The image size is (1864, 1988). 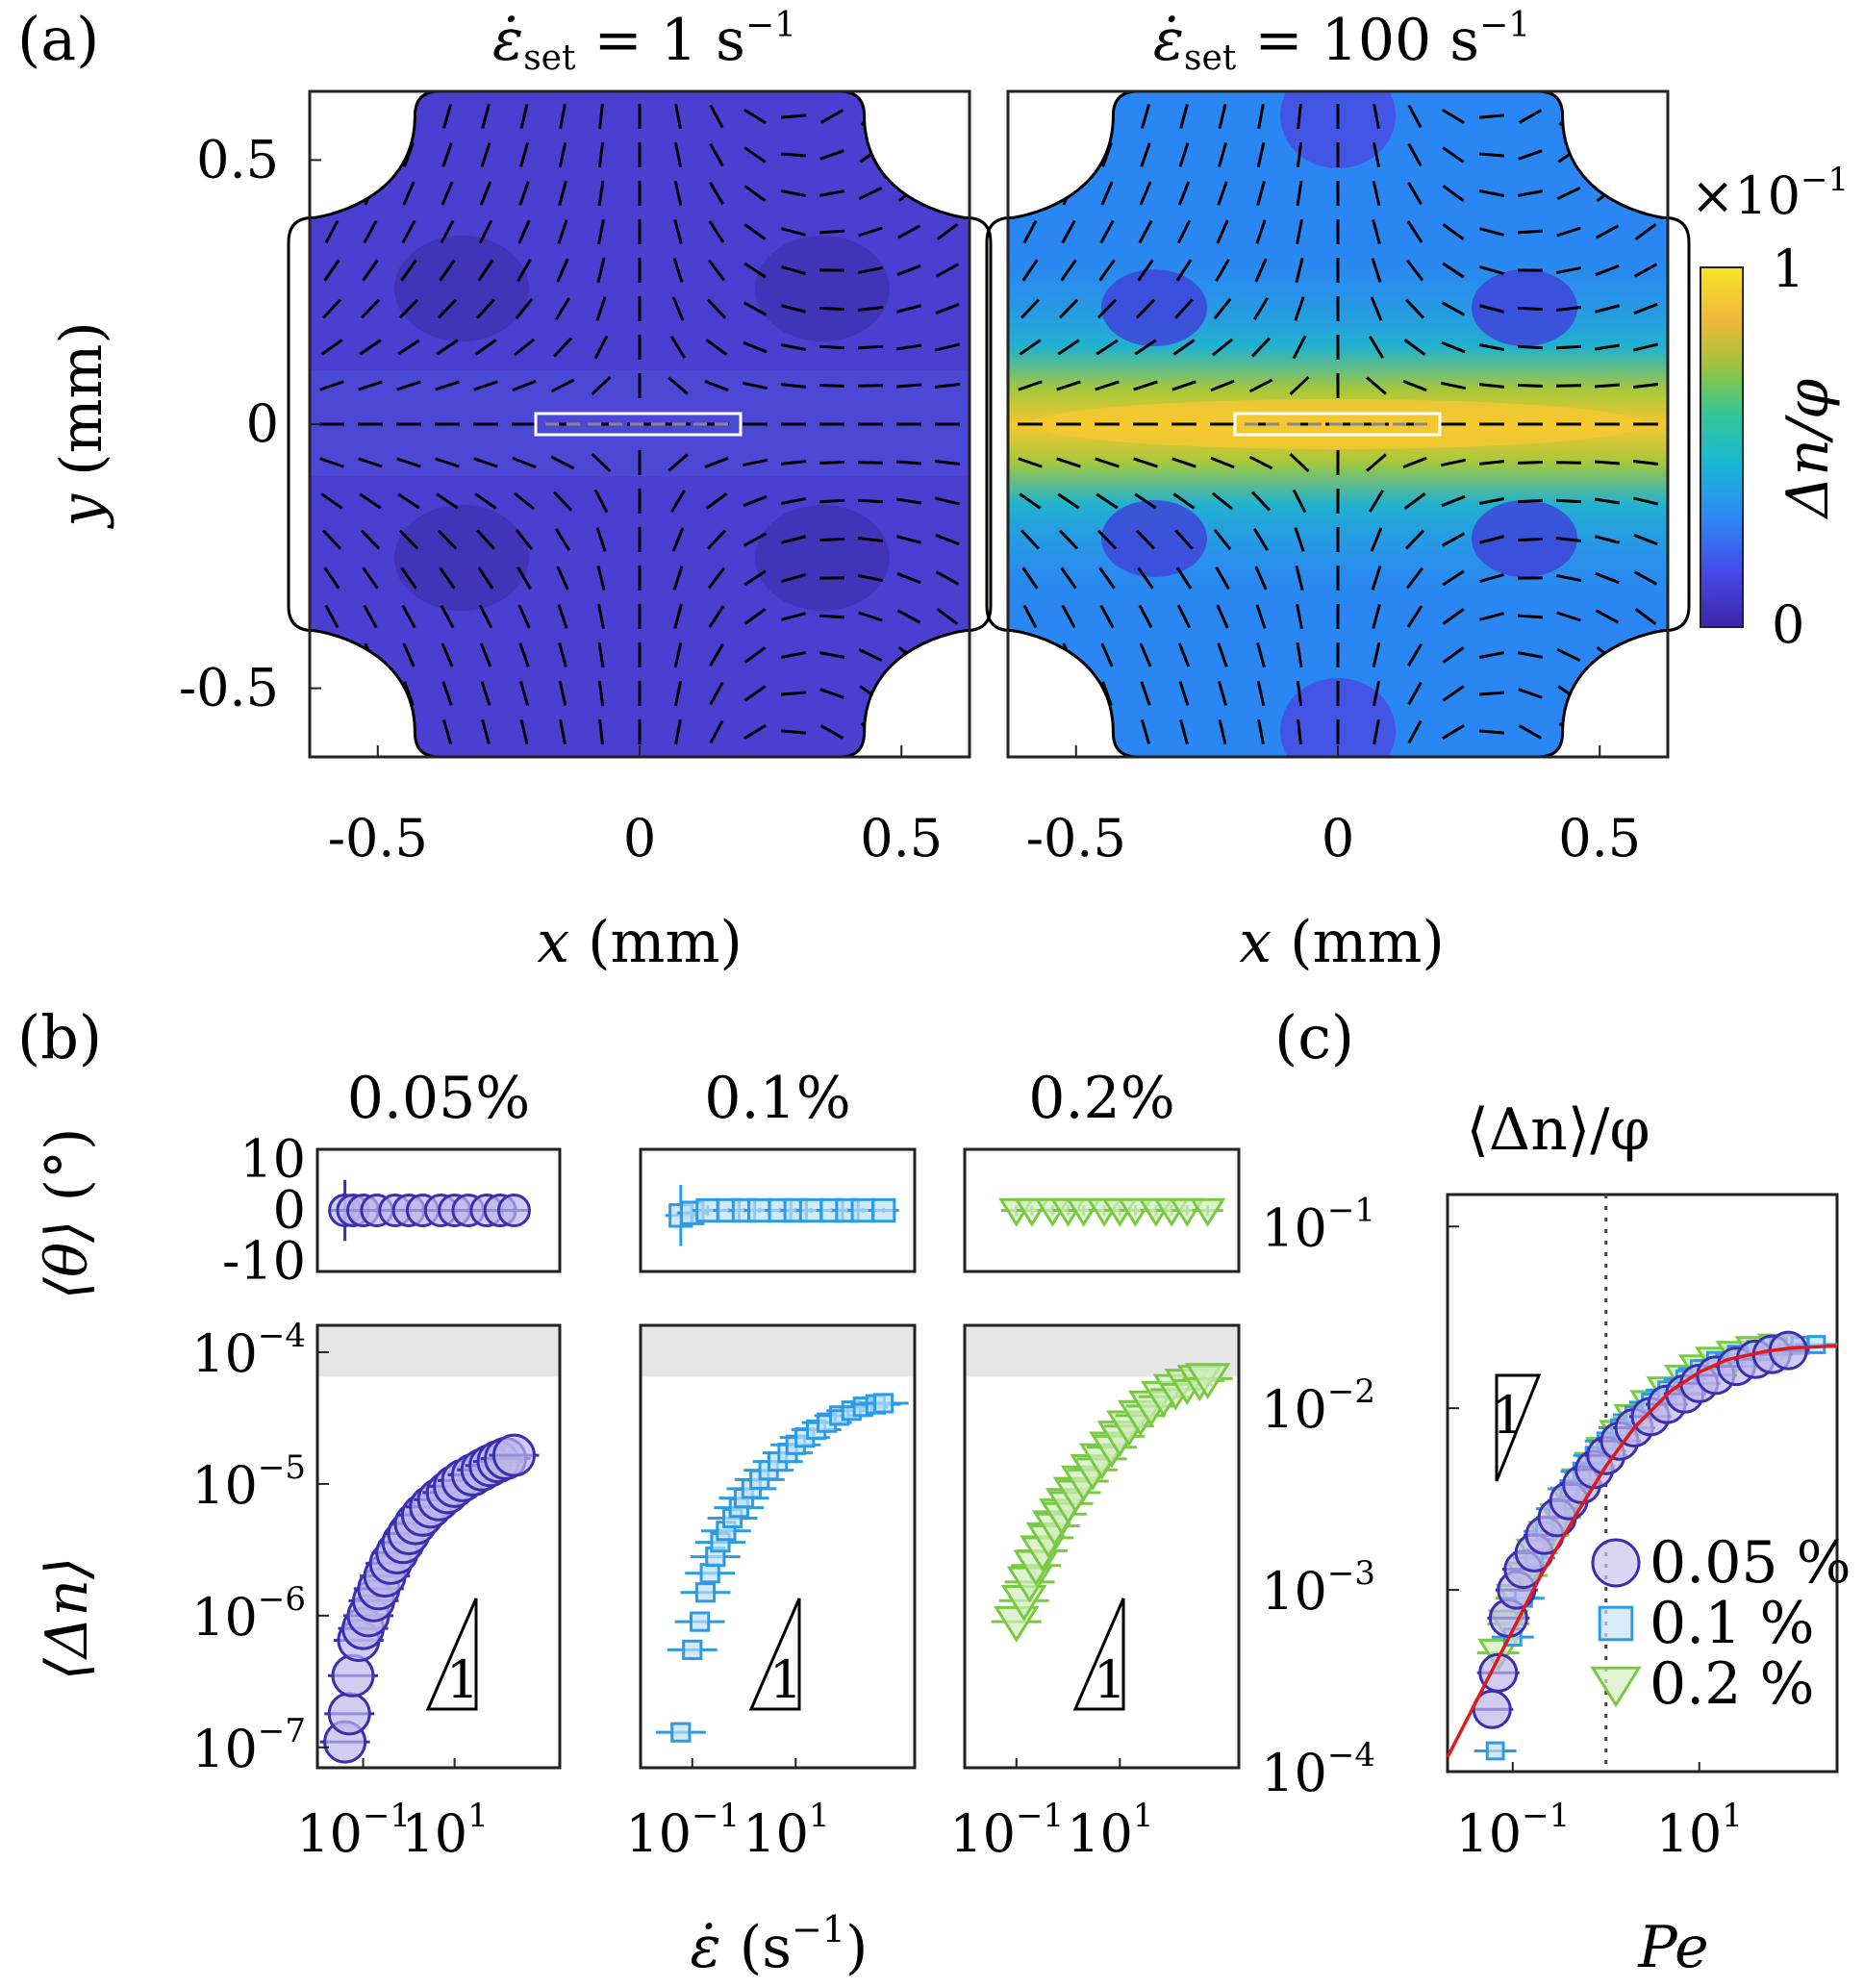 What do you see at coordinates (644, 42) in the screenshot?
I see `svg-text: ε̇set = 1 s−1` at bounding box center [644, 42].